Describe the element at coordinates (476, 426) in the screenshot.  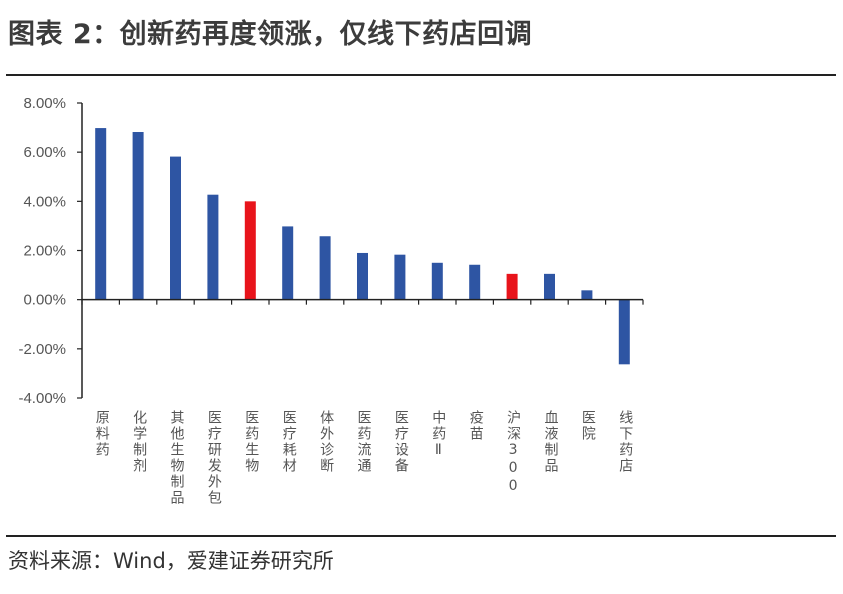
I see `category-label: 疫苗` at that location.